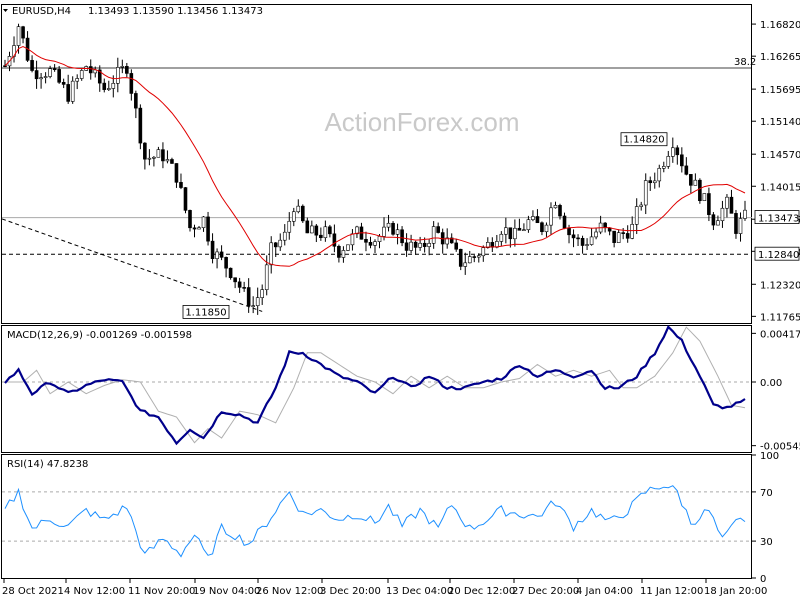 This screenshot has width=800, height=600. What do you see at coordinates (94, 591) in the screenshot?
I see `x-tick-label: 4 Nov 12:00` at bounding box center [94, 591].